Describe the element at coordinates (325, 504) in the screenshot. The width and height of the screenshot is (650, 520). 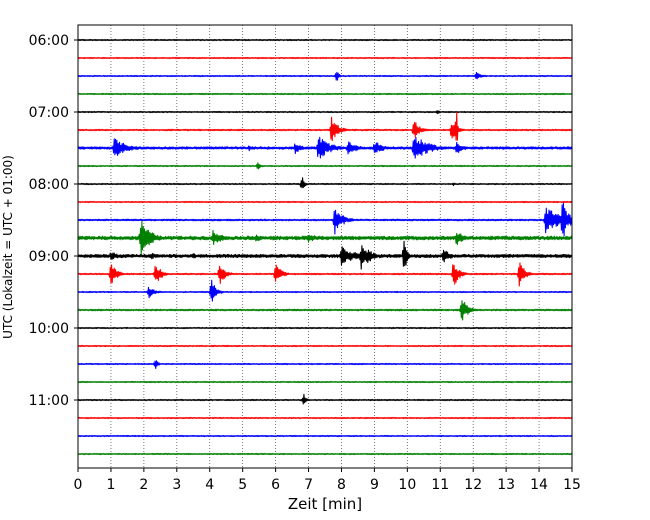
I see `x-axis-title: Zeit [min]` at that location.